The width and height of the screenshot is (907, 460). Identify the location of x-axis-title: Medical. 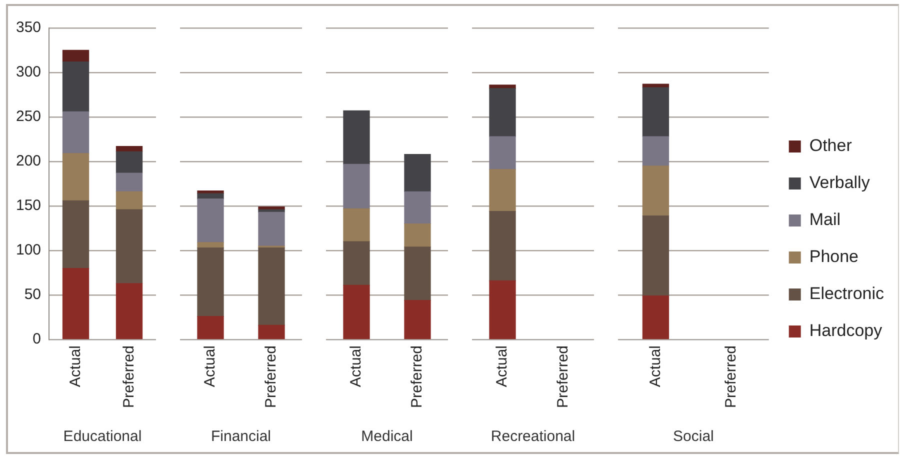
(387, 437).